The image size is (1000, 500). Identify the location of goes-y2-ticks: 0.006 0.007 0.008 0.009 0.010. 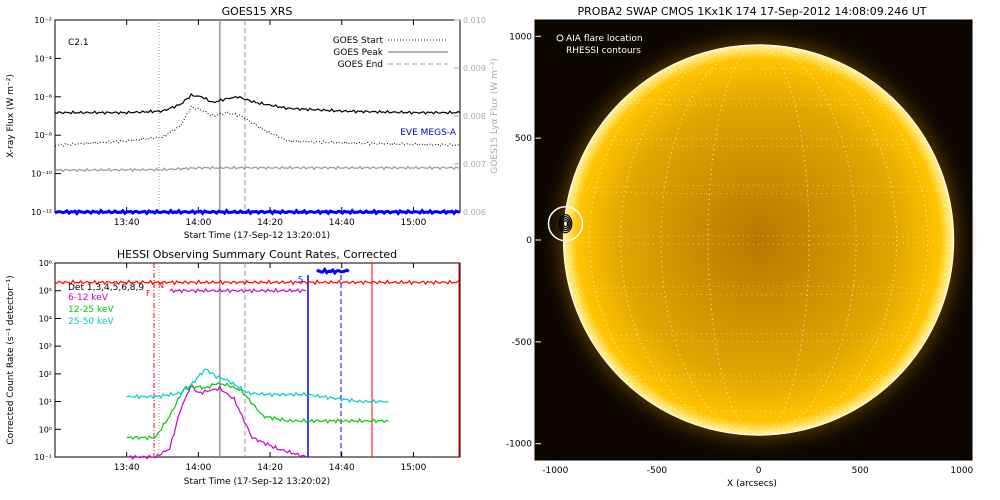
(470, 116).